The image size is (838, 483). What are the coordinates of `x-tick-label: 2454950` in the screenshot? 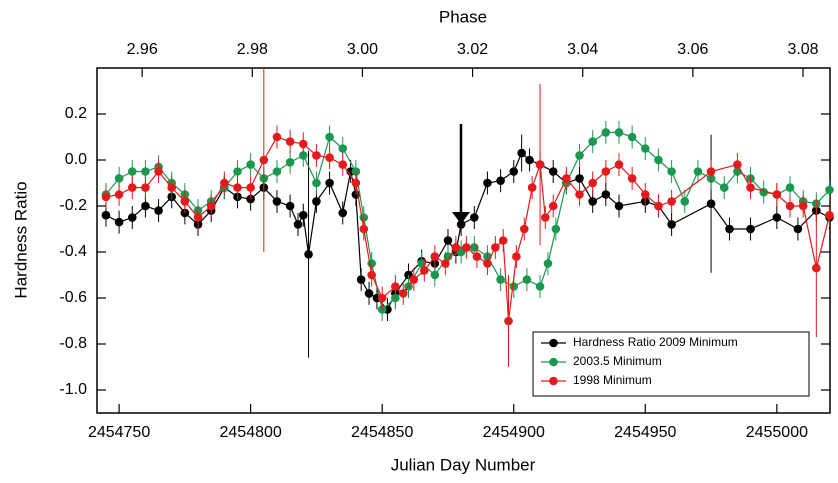 It's located at (645, 432).